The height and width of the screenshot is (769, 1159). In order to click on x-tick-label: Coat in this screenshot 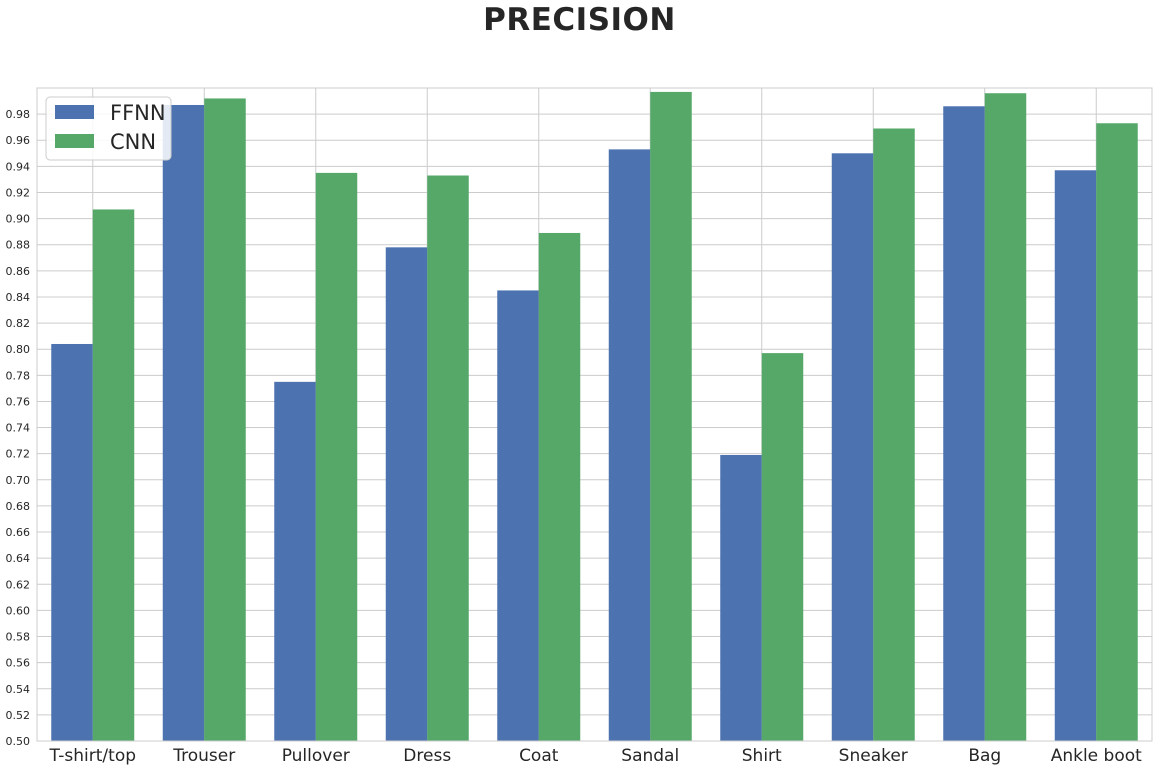, I will do `click(539, 756)`.